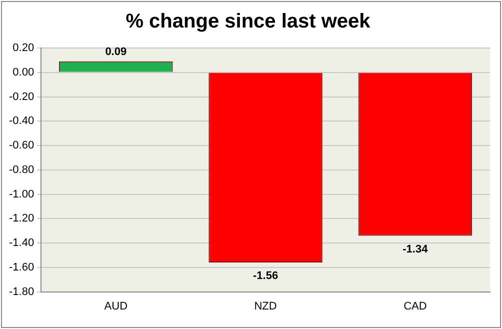 The width and height of the screenshot is (502, 329). What do you see at coordinates (21, 218) in the screenshot?
I see `y-tick-label: -1.20` at bounding box center [21, 218].